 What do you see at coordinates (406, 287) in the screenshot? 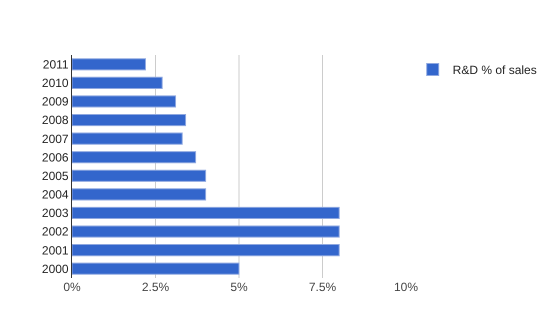
I see `x-tick-label: 10%` at bounding box center [406, 287].